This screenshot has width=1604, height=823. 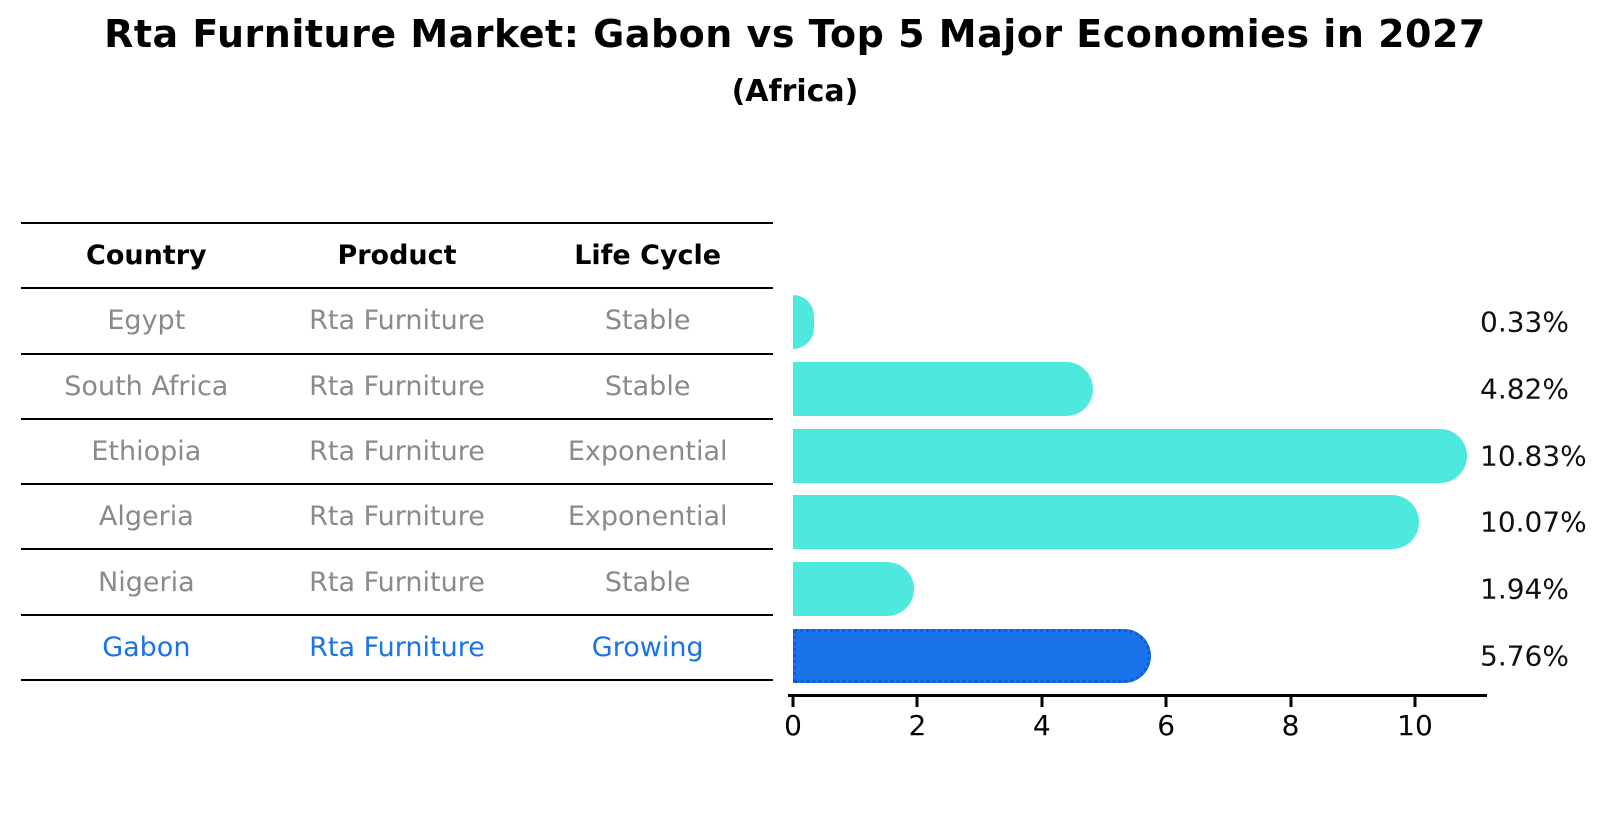 I want to click on table-cell-country: South Africa, so click(x=146, y=386).